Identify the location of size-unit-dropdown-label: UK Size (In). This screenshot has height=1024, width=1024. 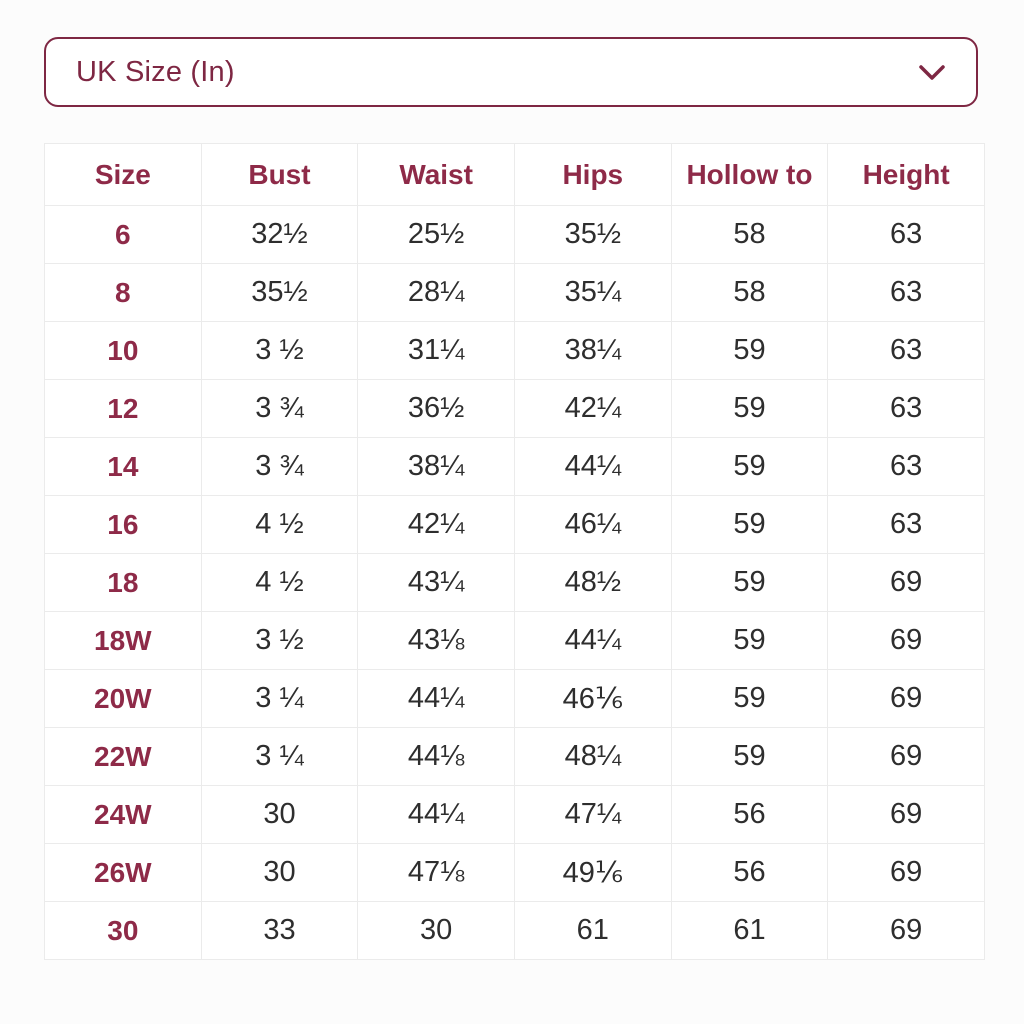
(155, 71).